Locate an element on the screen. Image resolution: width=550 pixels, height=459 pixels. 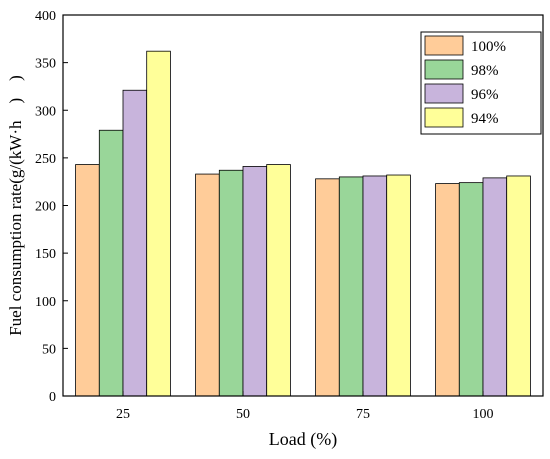
bar-25-96pct is located at coordinates (135, 243).